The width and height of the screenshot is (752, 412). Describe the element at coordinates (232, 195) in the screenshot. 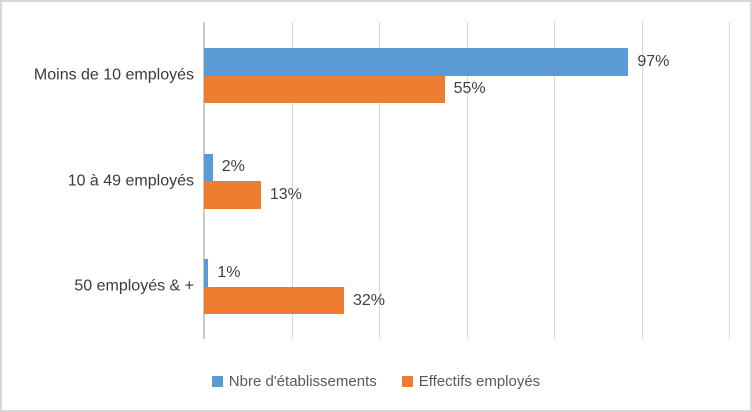

I see `bar-series2-cat2` at that location.